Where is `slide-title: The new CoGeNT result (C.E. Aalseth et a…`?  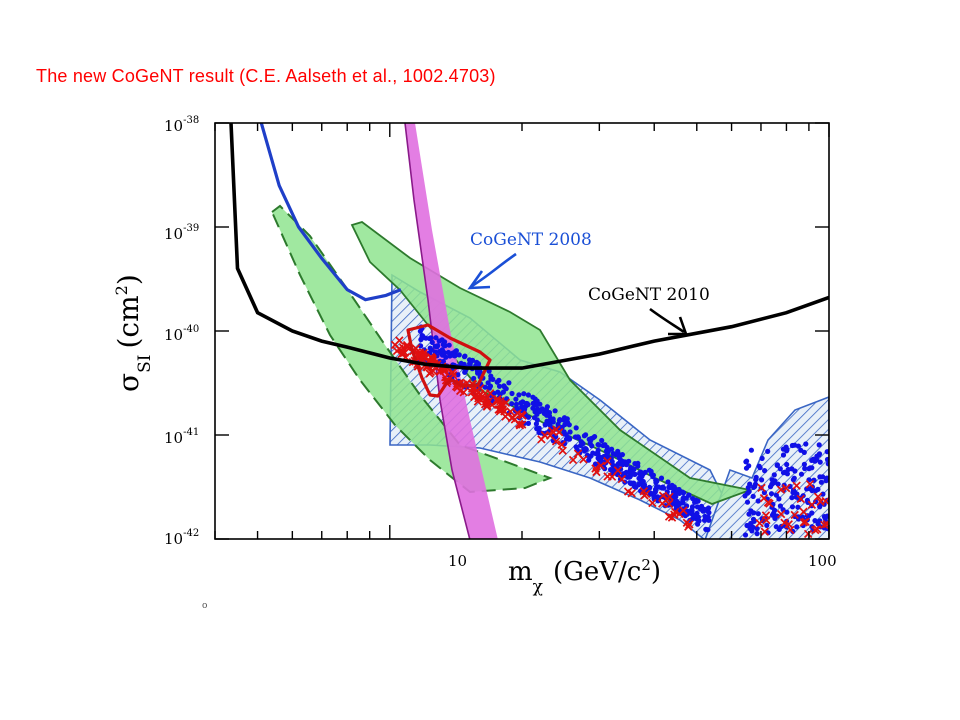
slide-title: The new CoGeNT result (C.E. Aalseth et a… is located at coordinates (266, 76).